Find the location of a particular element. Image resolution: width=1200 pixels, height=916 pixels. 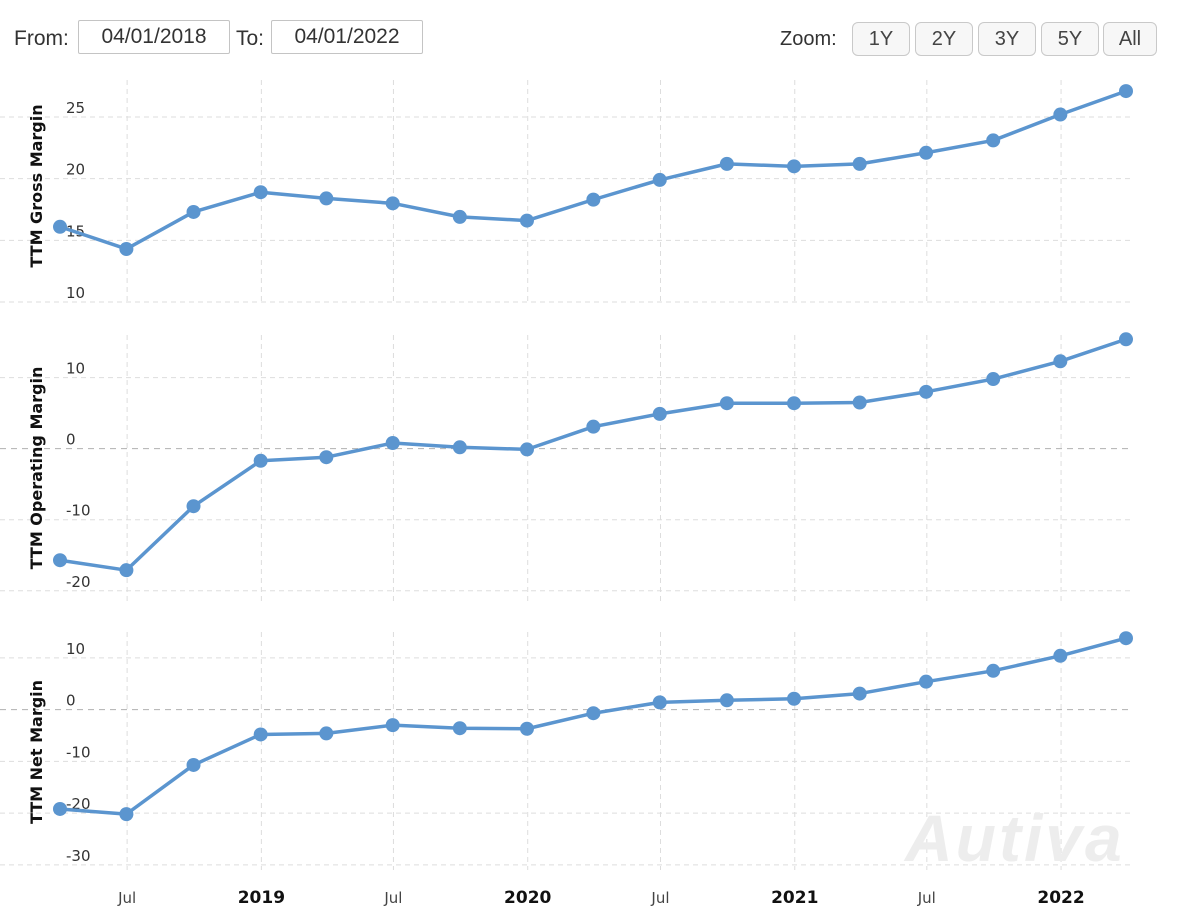

watermark: Autiva is located at coordinates (1015, 838).